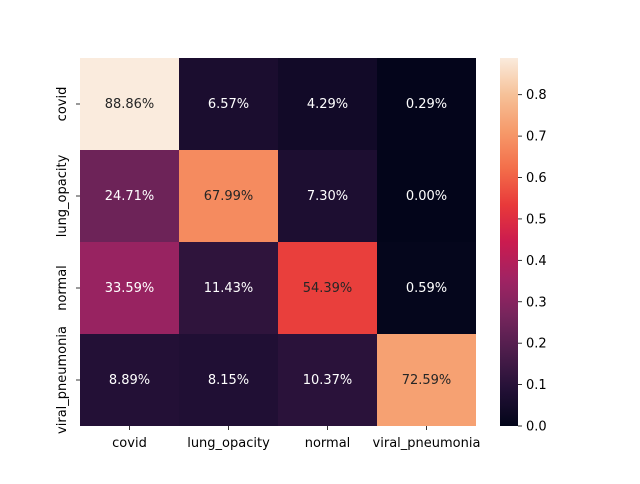  I want to click on x-tick-label-2: normal, so click(328, 443).